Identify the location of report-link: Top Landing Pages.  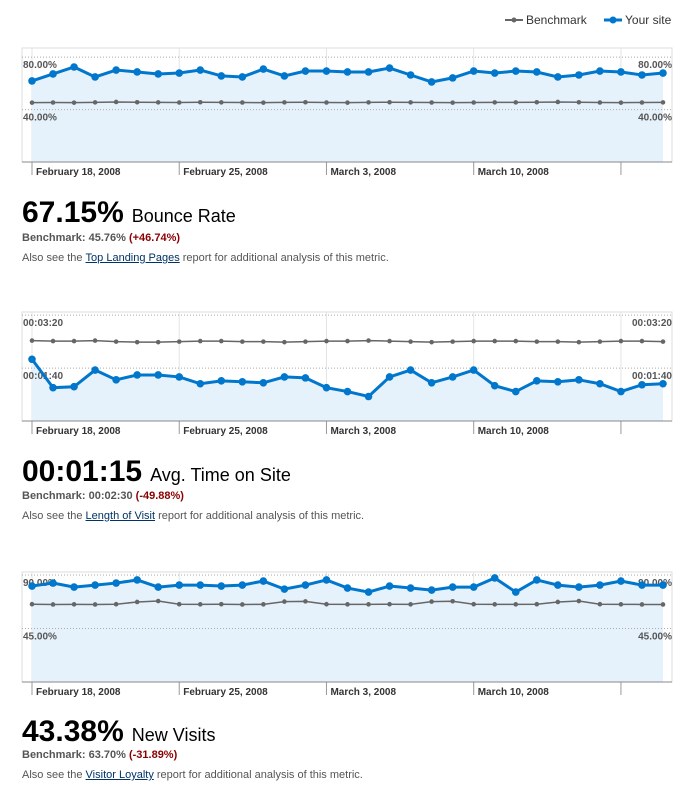
(132, 258).